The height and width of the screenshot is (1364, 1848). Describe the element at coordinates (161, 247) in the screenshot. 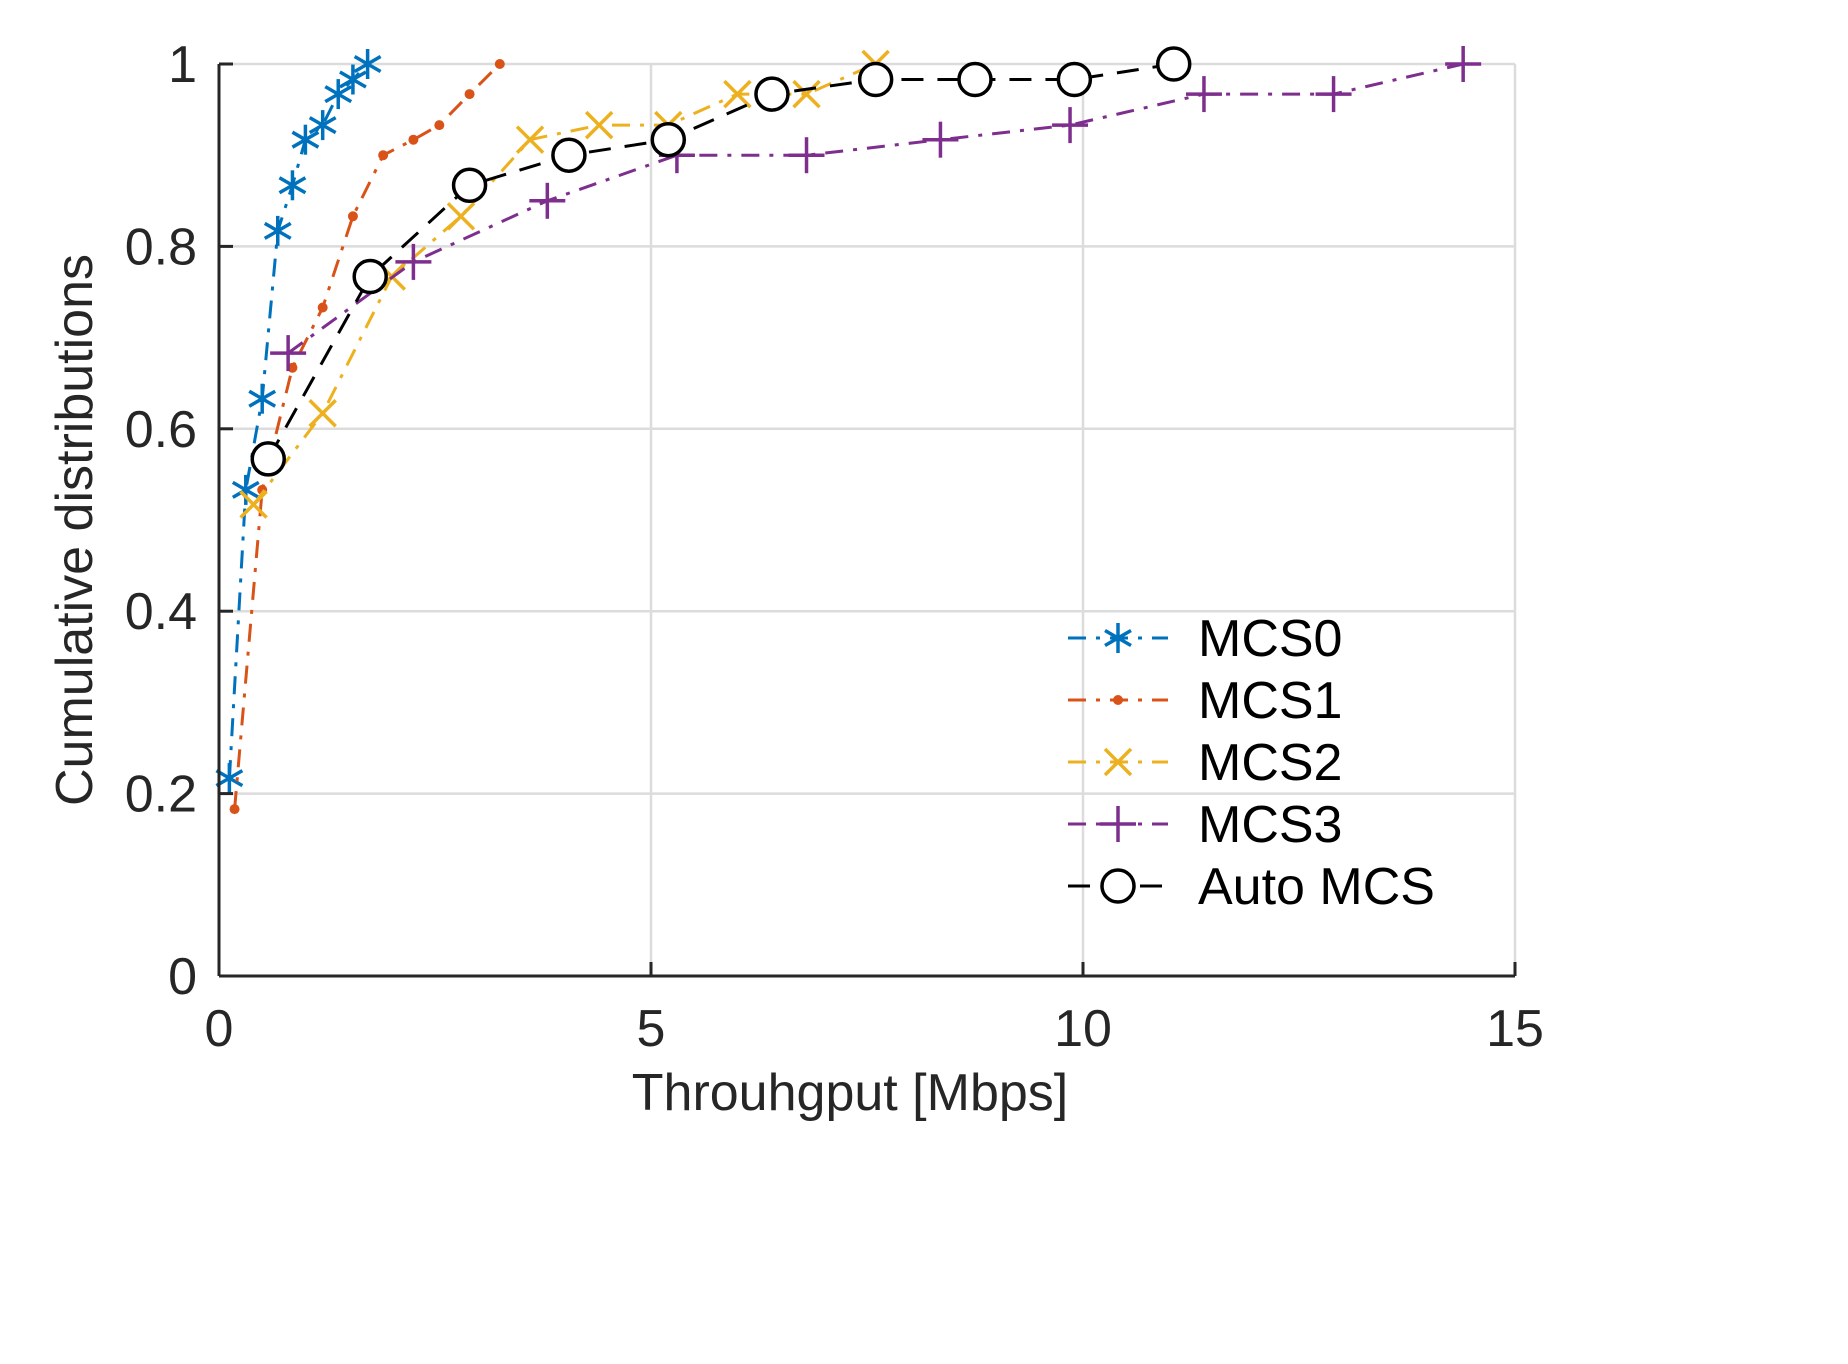

I see `y-tick-label: 0.8` at that location.